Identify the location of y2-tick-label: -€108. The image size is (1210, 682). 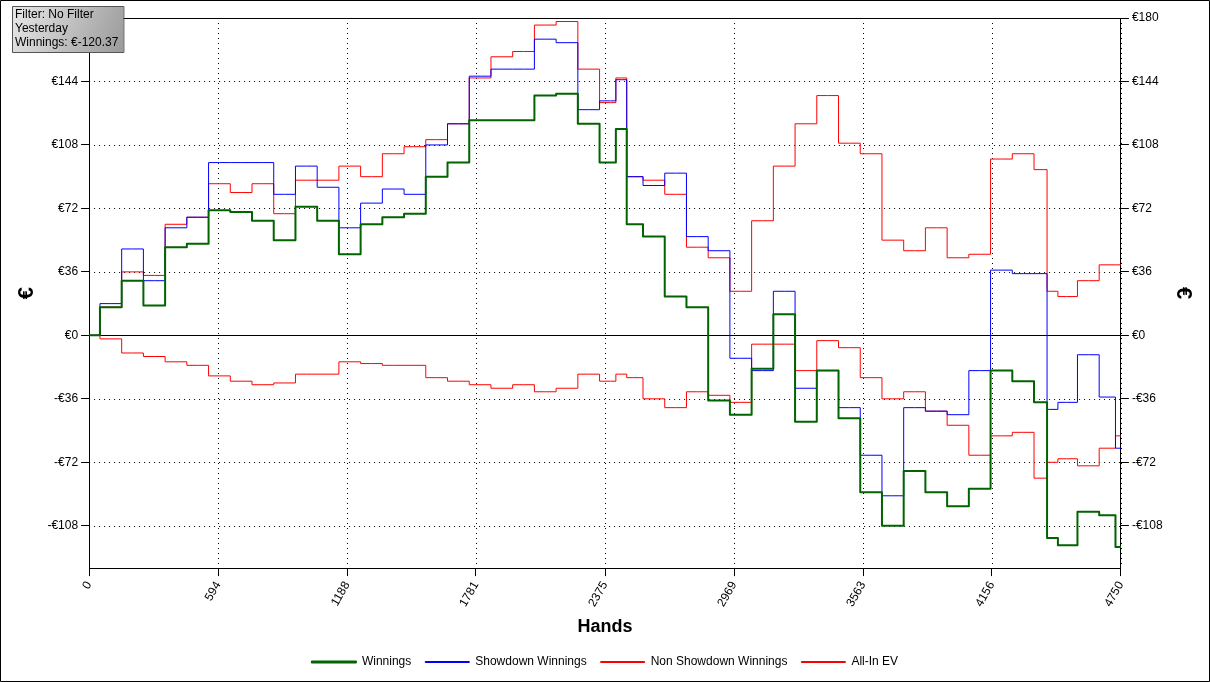
(1147, 525).